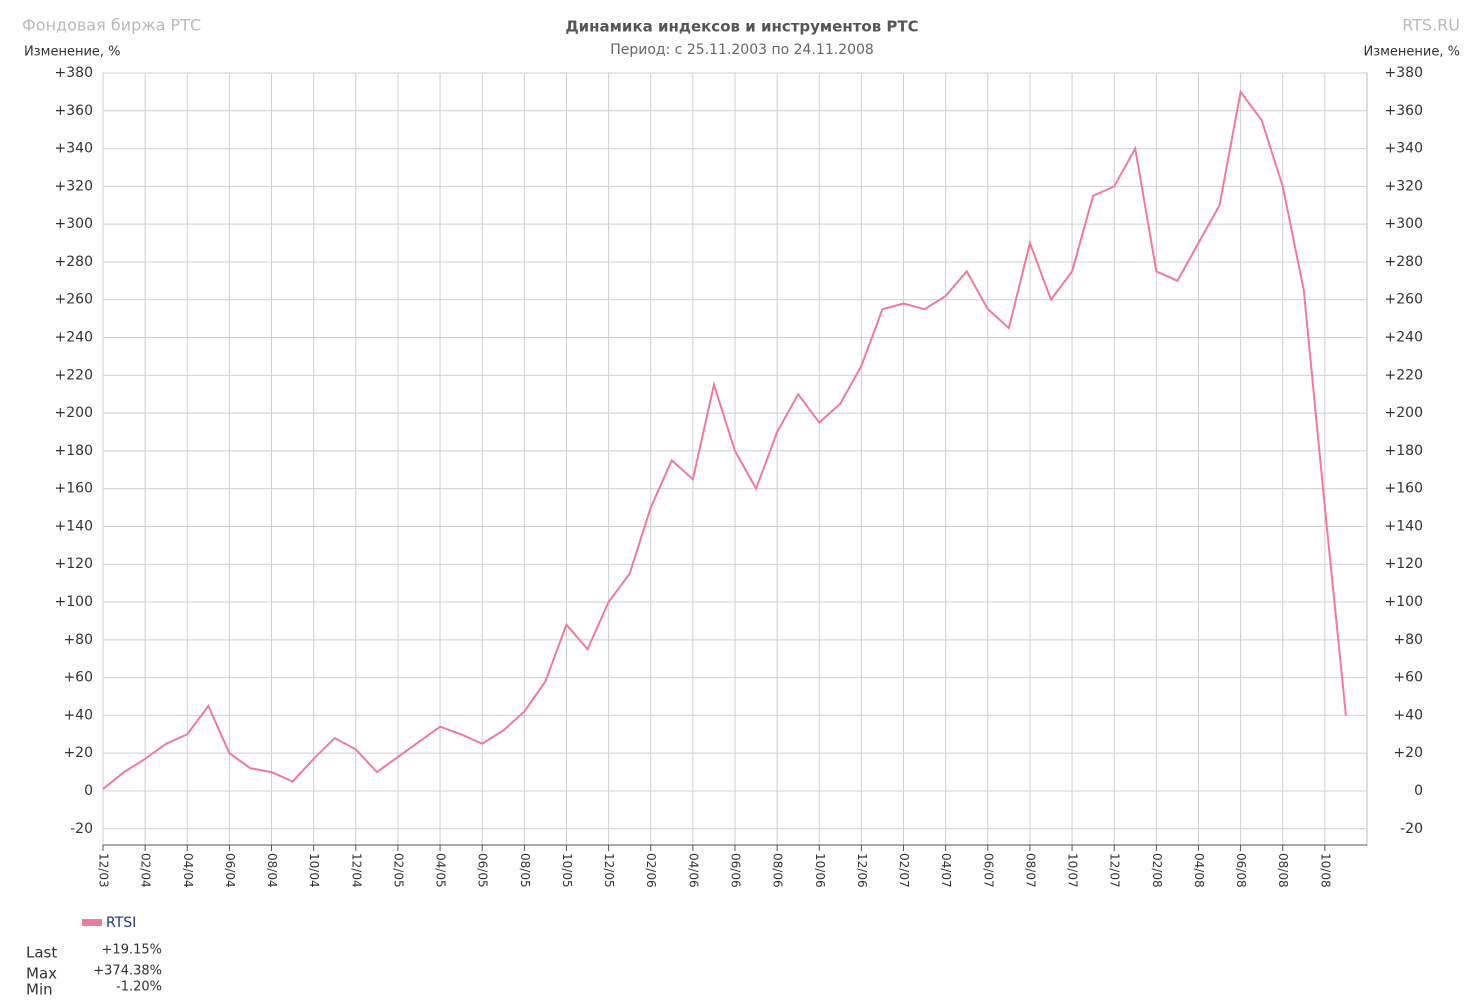  I want to click on y2-tick-label: -20, so click(1411, 829).